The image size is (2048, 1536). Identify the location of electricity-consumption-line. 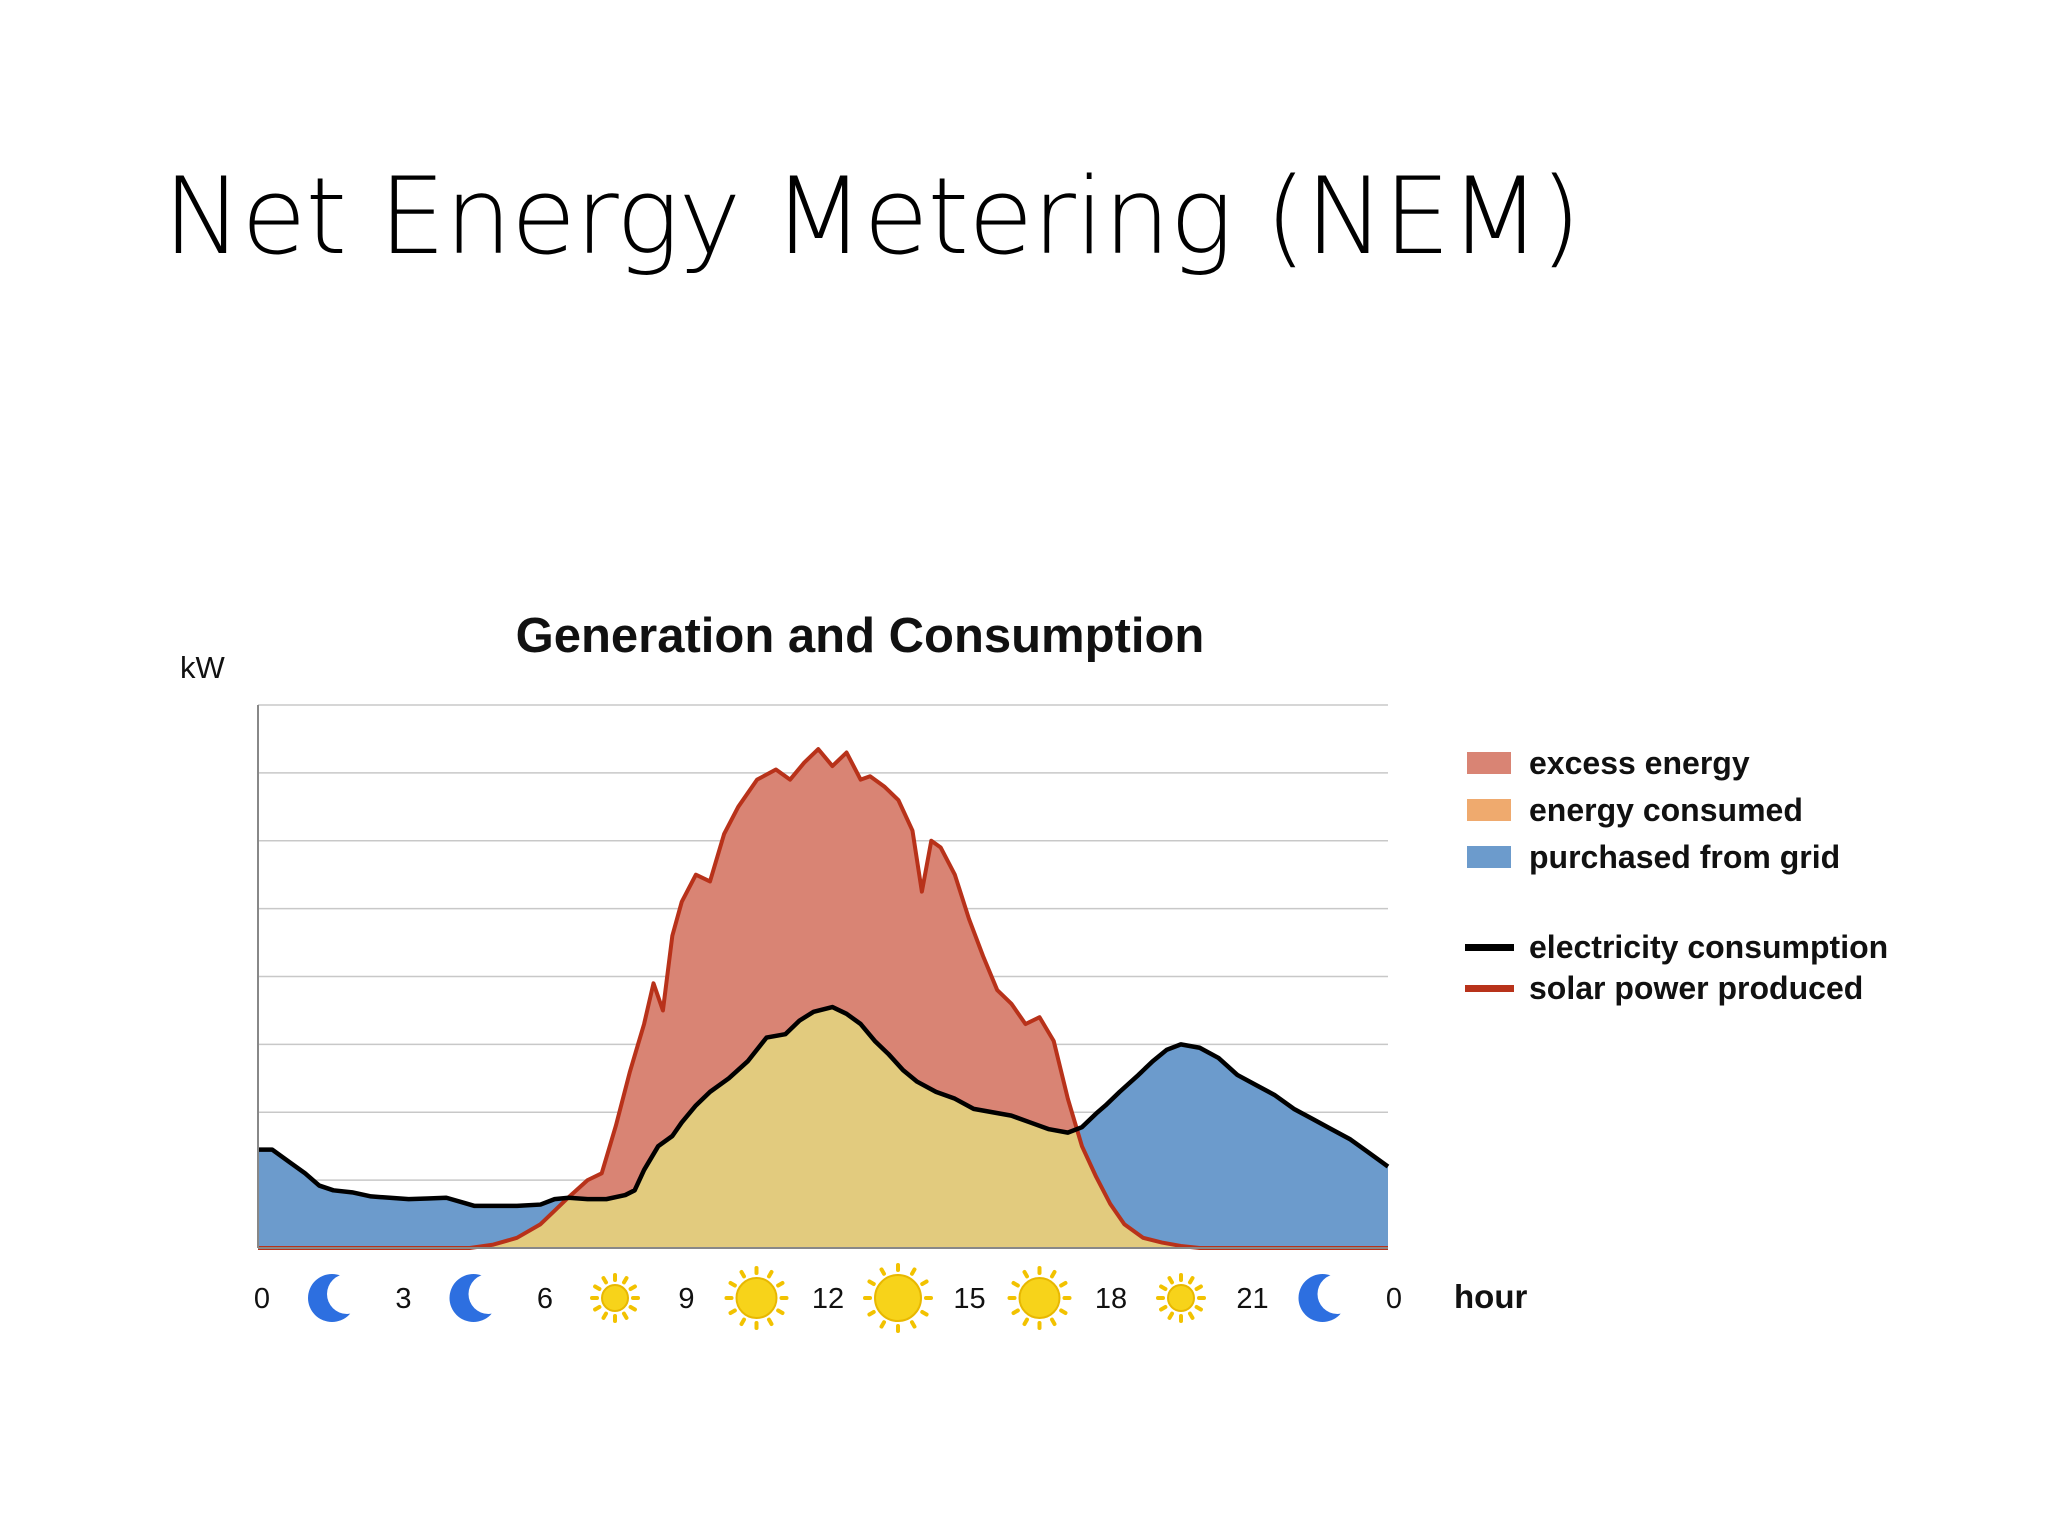
(824, 1106).